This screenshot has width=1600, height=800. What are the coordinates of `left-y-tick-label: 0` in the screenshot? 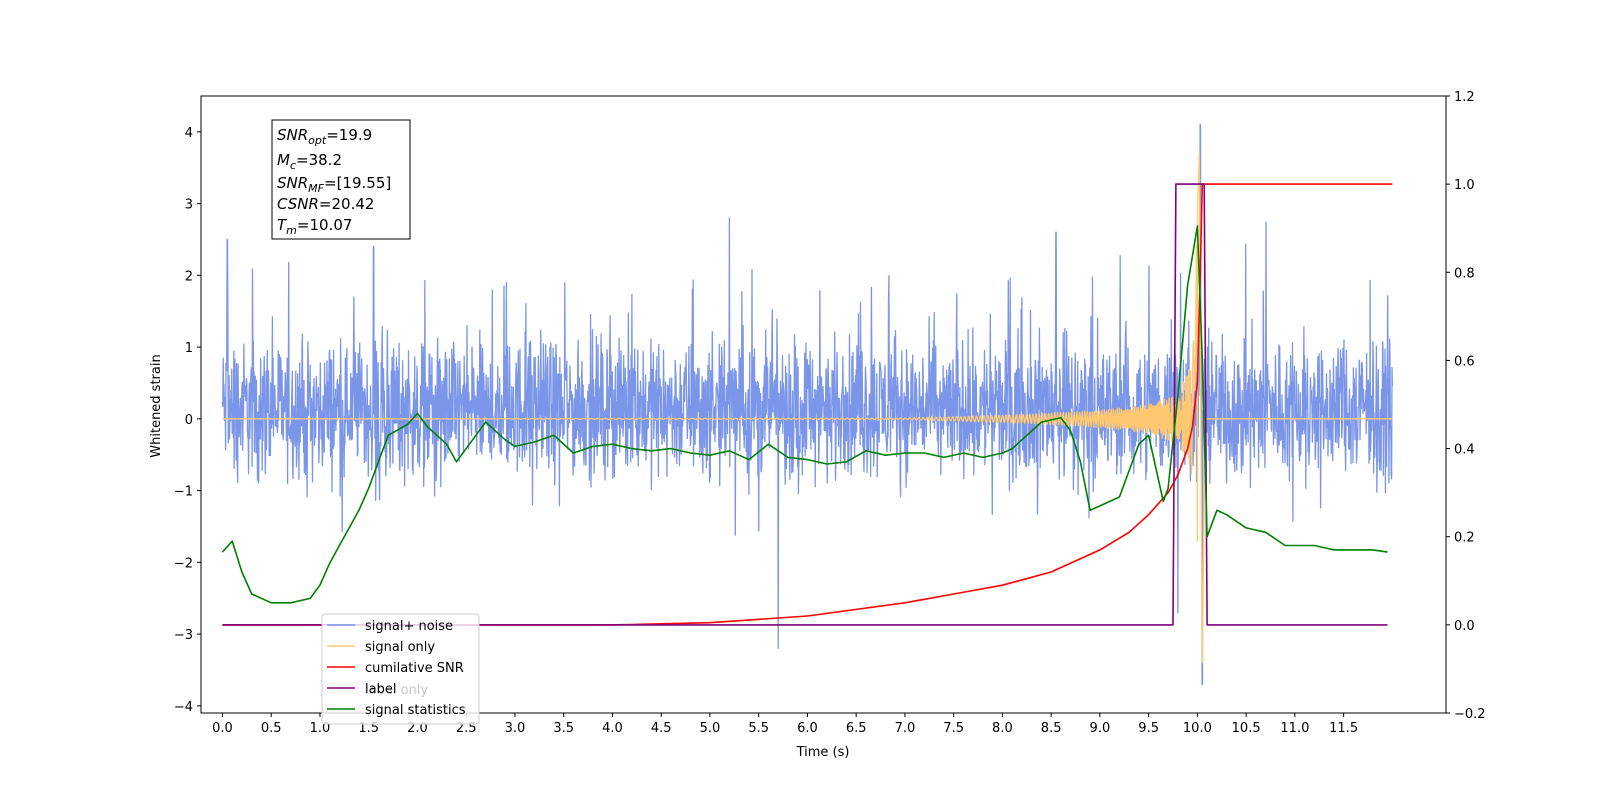 It's located at (189, 420).